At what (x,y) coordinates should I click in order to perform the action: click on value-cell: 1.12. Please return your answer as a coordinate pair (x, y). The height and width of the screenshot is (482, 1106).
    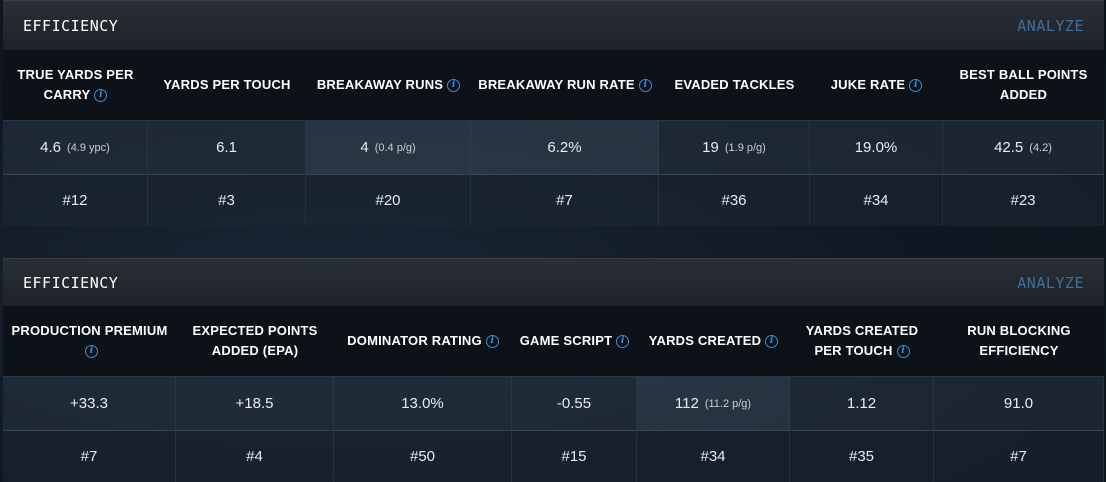
    Looking at the image, I should click on (862, 403).